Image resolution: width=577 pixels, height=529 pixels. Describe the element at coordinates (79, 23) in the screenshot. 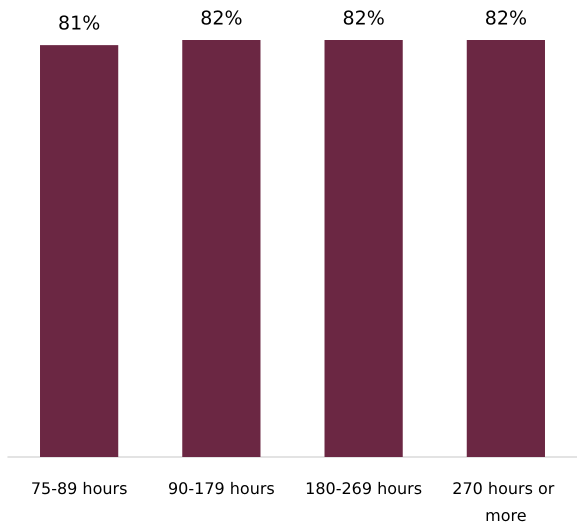

I see `data-label: 81%` at that location.